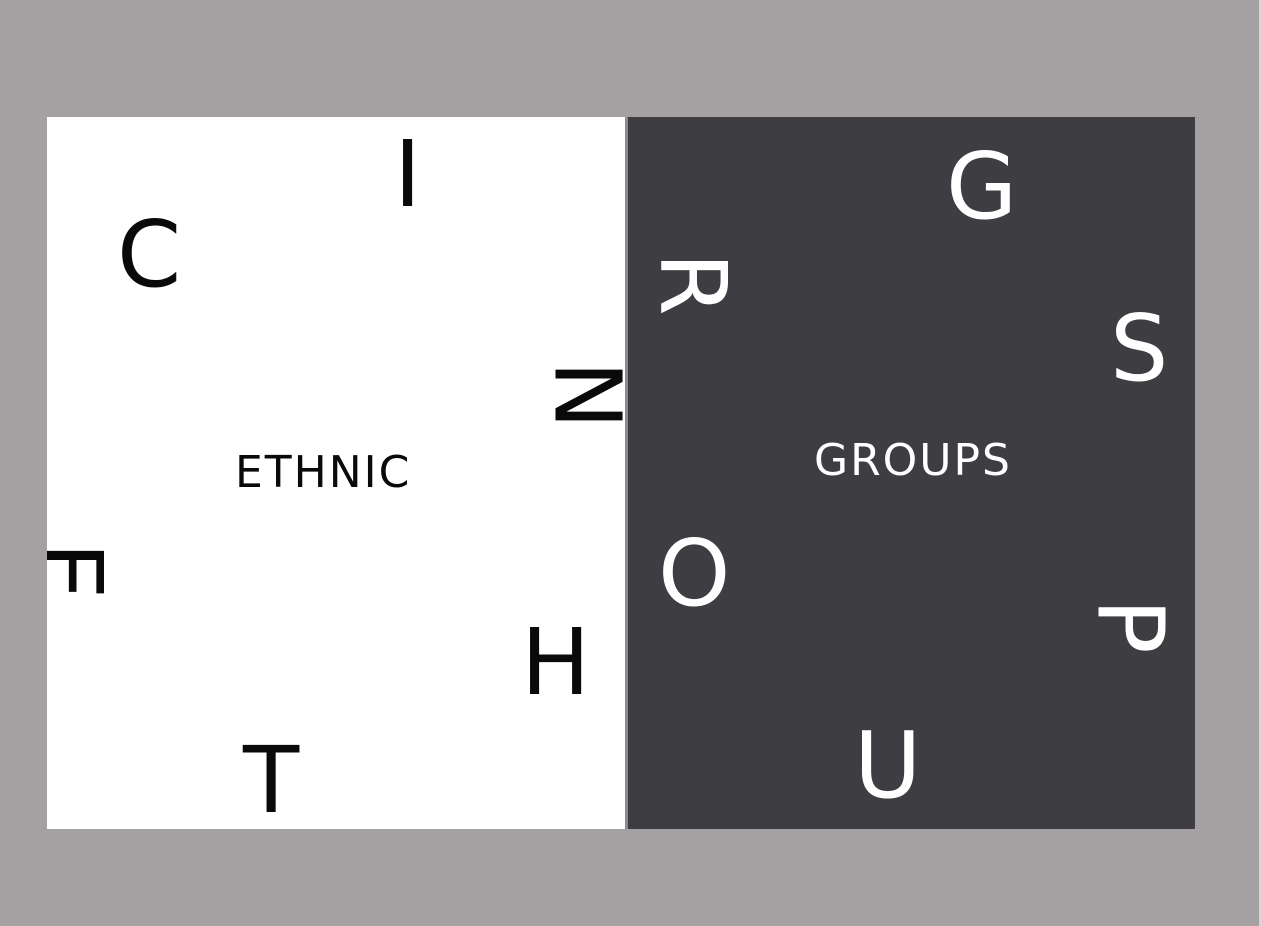 The image size is (1262, 926). Describe the element at coordinates (694, 573) in the screenshot. I see `letter-o: O` at that location.